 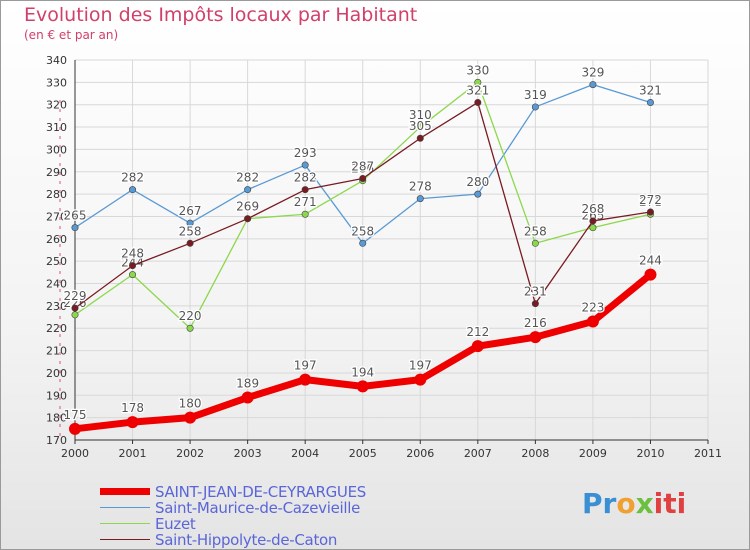 I want to click on data-label: 272, so click(x=650, y=200).